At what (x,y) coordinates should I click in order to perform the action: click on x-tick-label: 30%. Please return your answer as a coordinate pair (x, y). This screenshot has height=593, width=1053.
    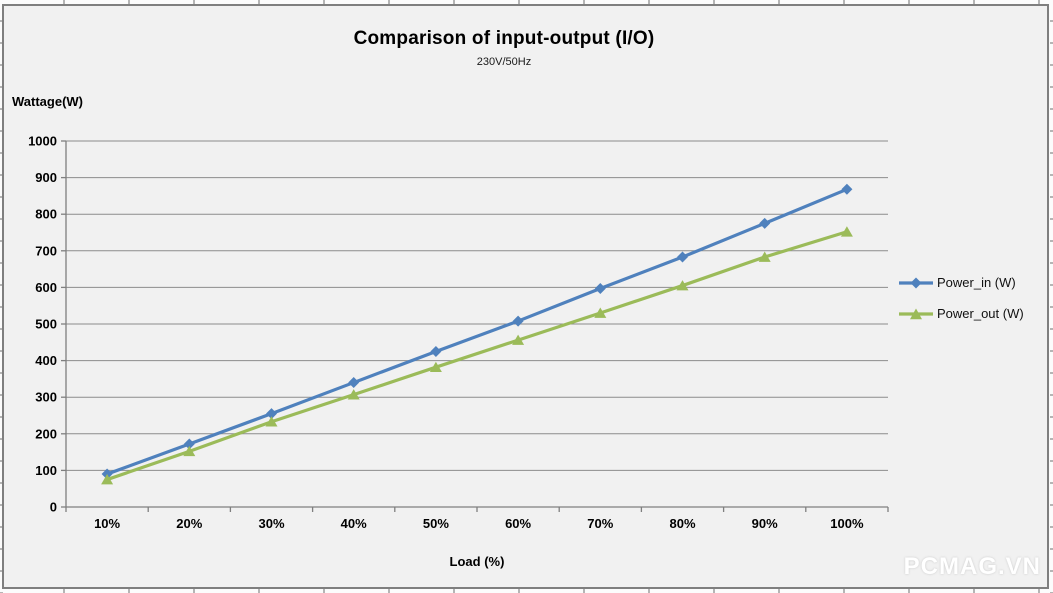
    Looking at the image, I should click on (271, 523).